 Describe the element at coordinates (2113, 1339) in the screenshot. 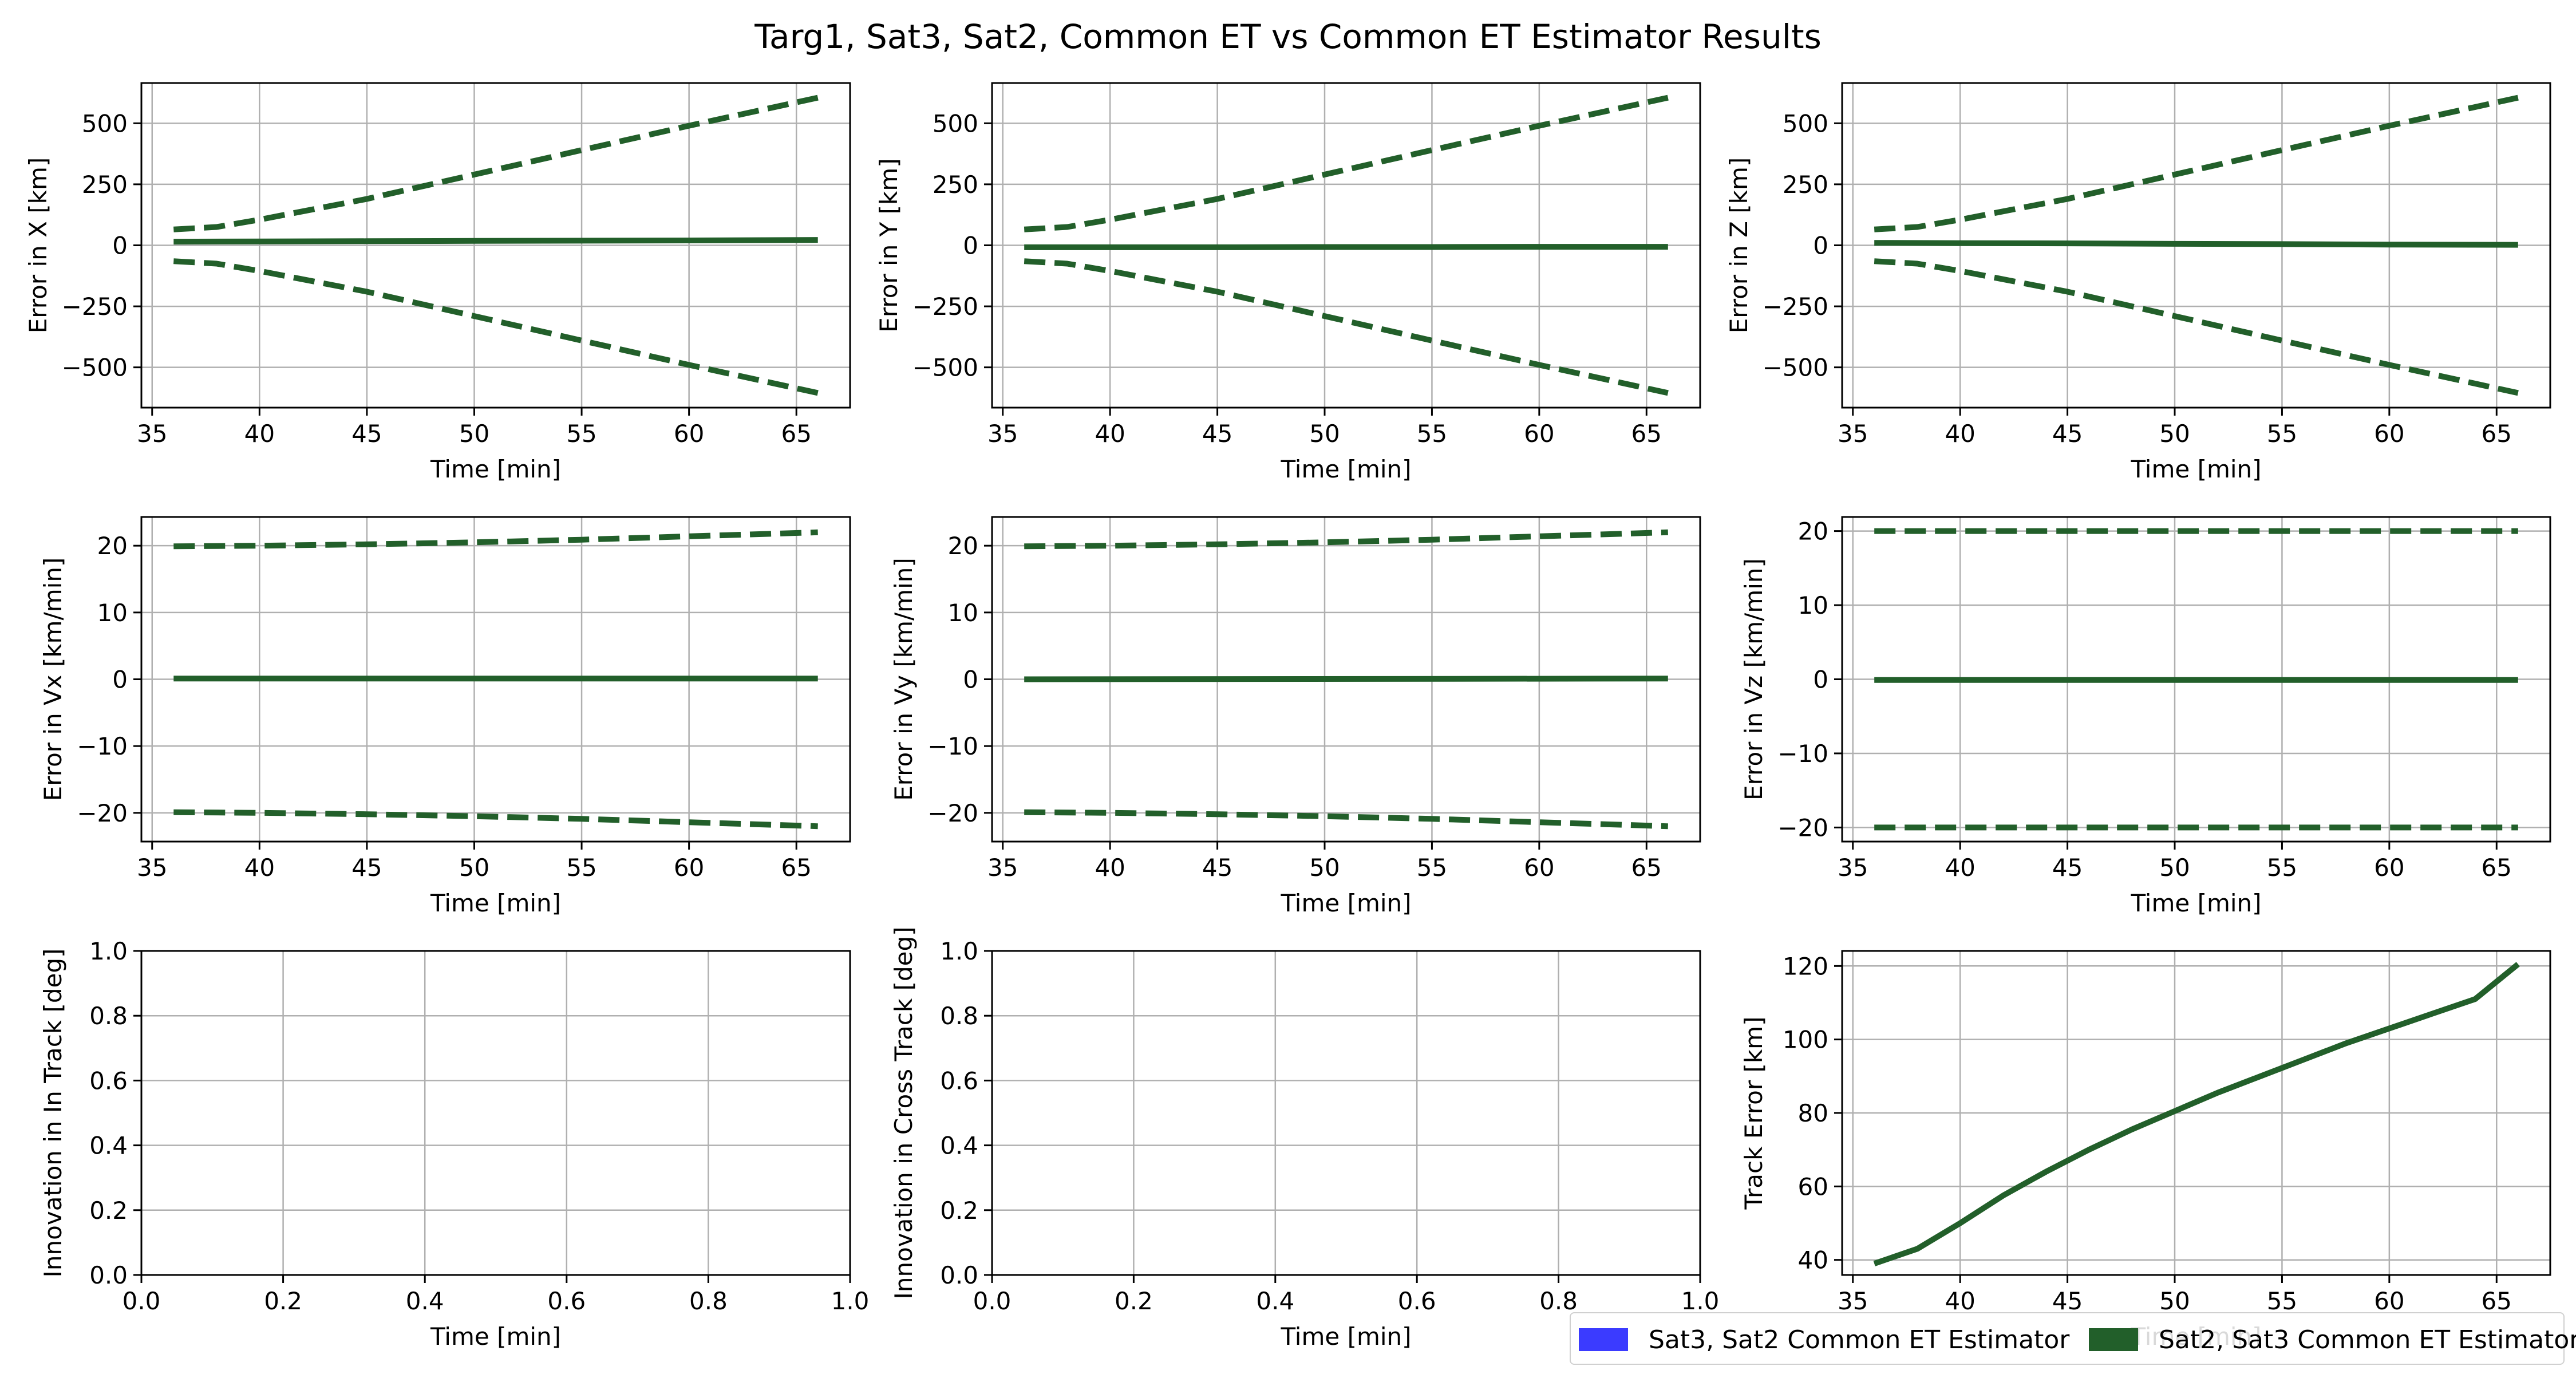

I see `legend-swatch-sat2-sat3` at that location.